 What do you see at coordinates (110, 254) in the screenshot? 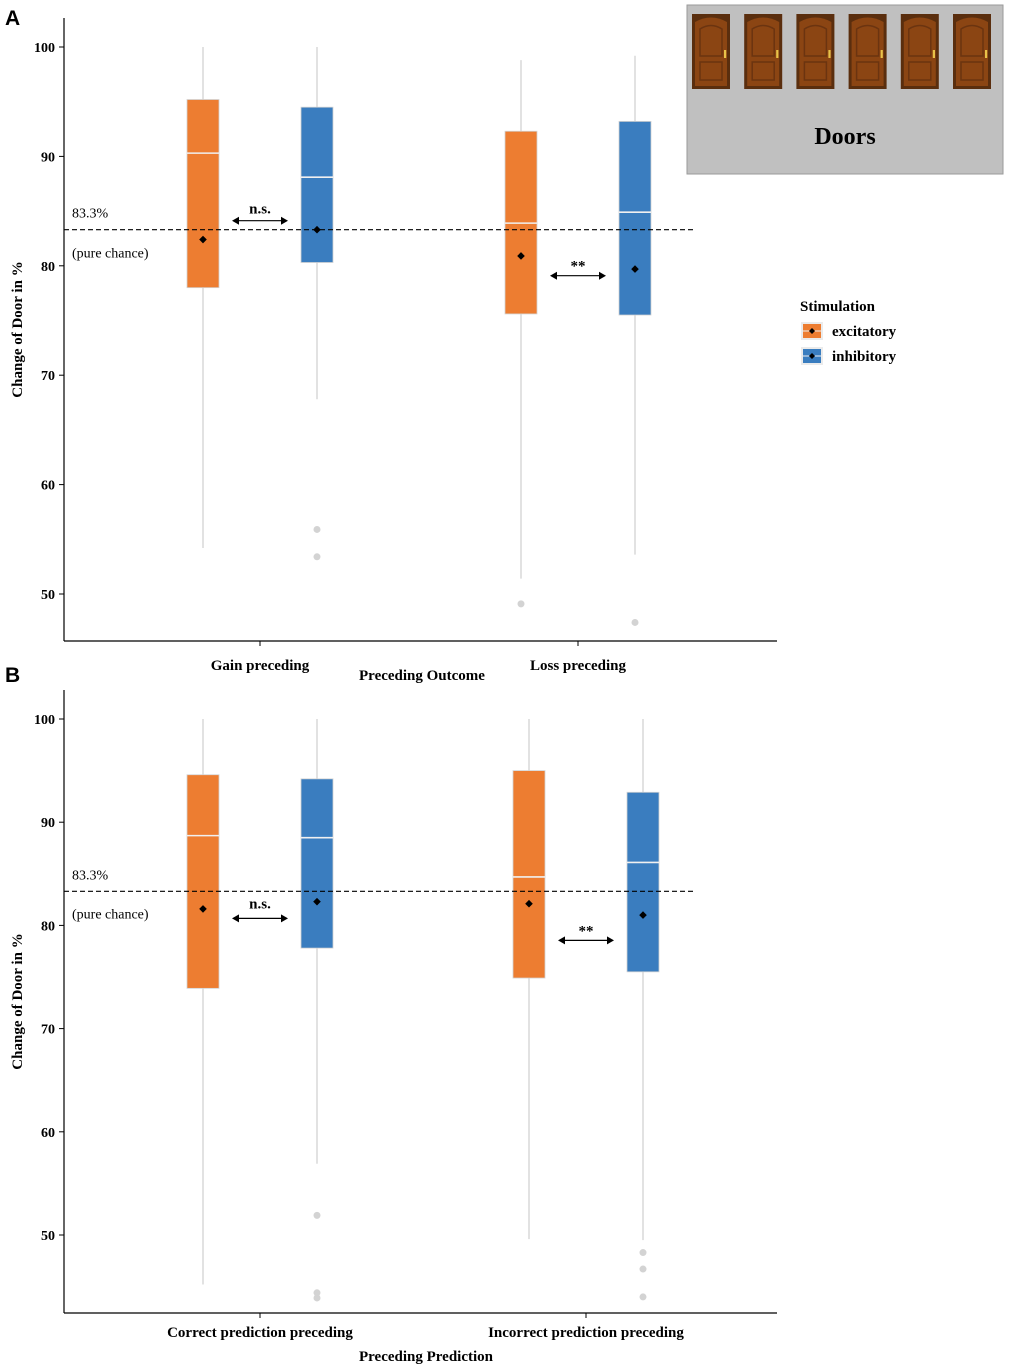
I see `reference-caption: (pure chance)` at bounding box center [110, 254].